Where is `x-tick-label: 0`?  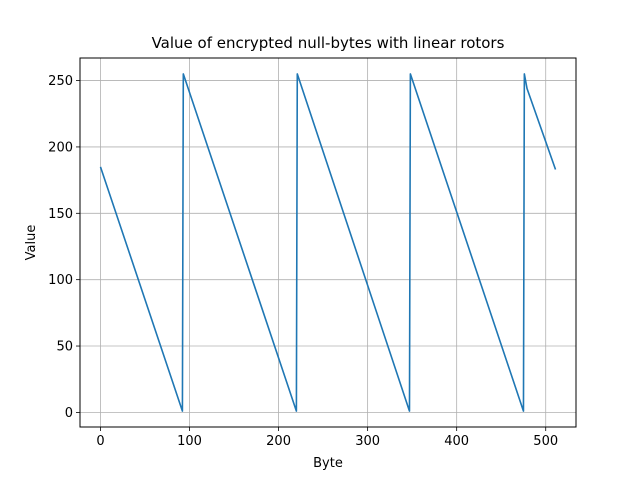 x-tick-label: 0 is located at coordinates (100, 441).